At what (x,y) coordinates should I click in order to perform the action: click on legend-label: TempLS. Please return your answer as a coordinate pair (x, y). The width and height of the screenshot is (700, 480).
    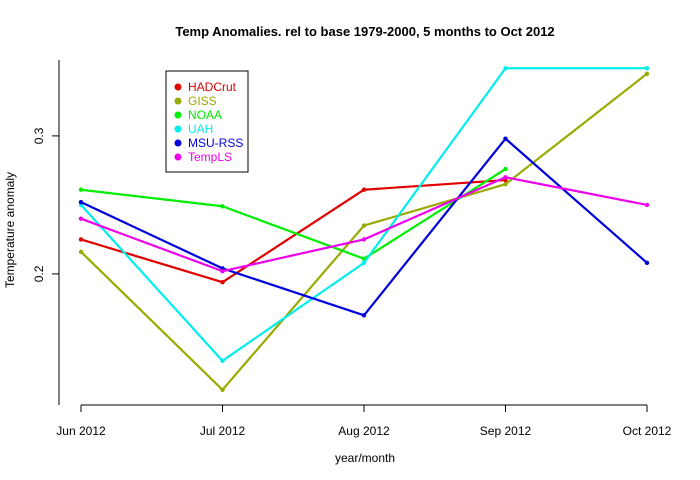
    Looking at the image, I should click on (210, 157).